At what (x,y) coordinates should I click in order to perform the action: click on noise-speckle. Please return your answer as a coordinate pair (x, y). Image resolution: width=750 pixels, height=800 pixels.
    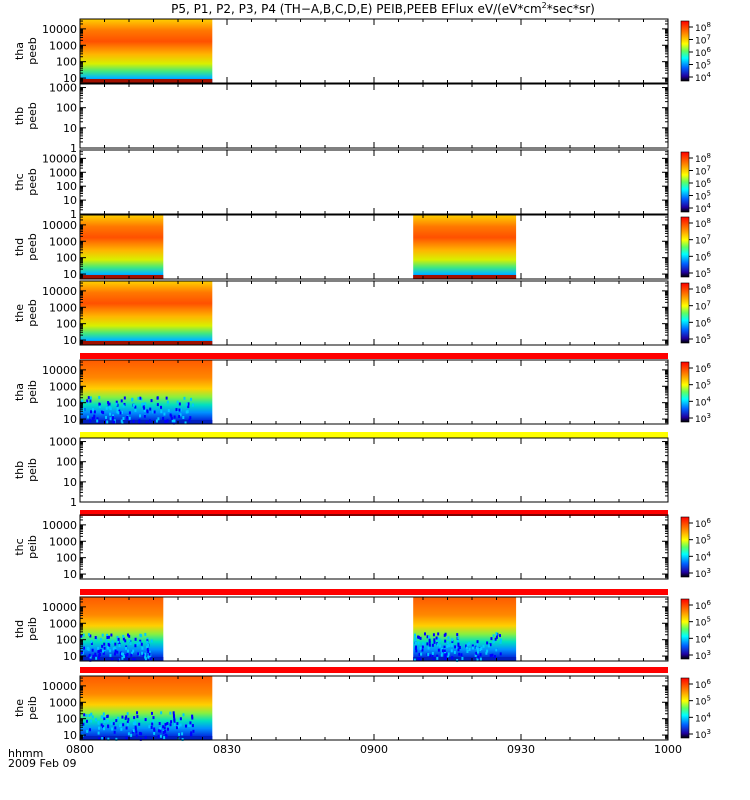
    Looking at the image, I should click on (137, 410).